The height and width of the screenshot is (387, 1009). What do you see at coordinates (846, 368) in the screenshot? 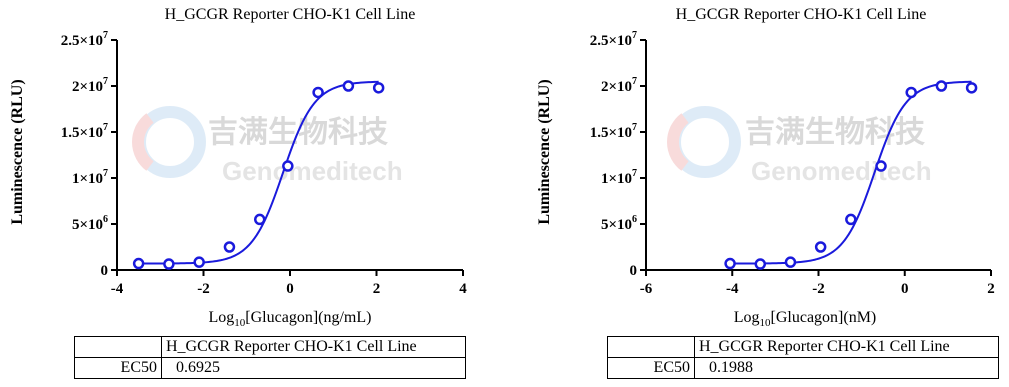
I see `table-cell-value: 0.1988` at bounding box center [846, 368].